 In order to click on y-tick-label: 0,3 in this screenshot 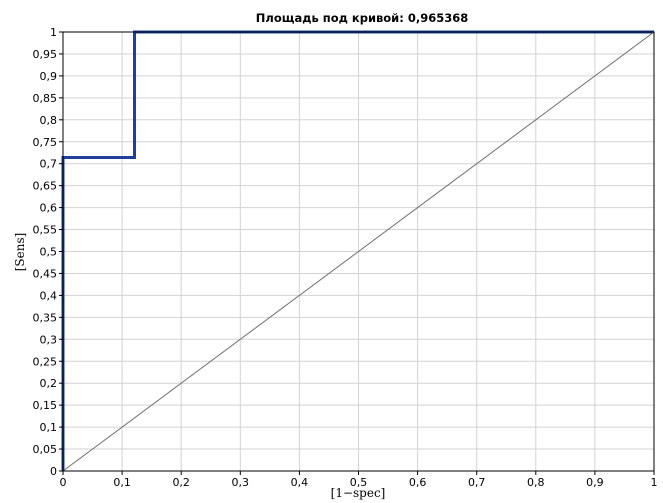, I will do `click(49, 339)`.